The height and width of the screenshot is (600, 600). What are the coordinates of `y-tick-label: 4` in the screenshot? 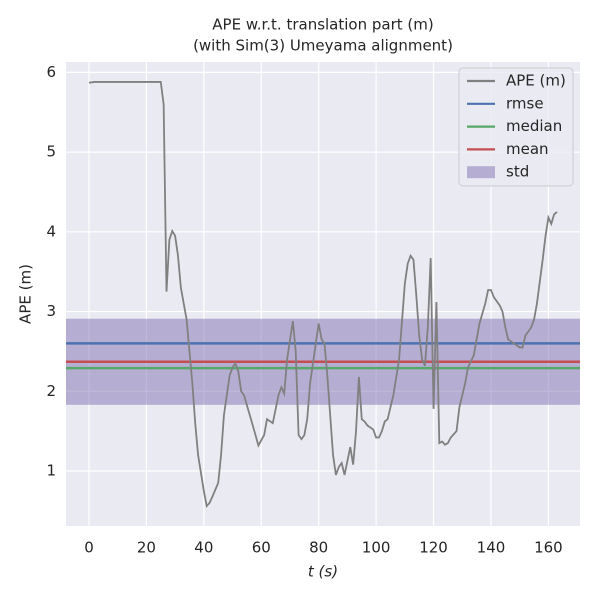 It's located at (51, 231).